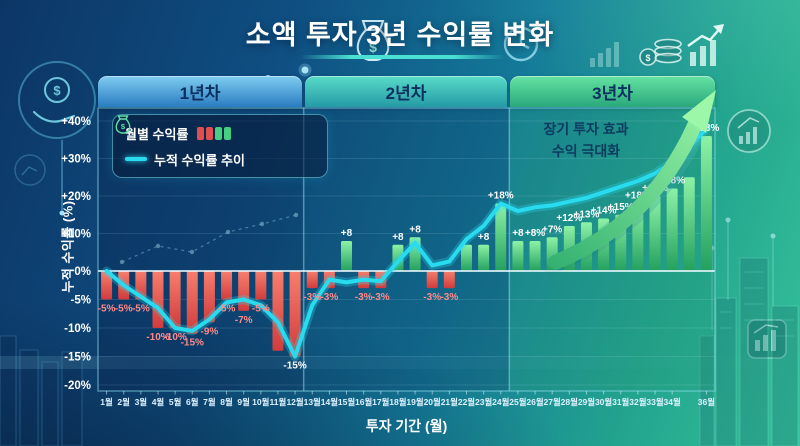 This screenshot has height=446, width=800. What do you see at coordinates (141, 309) in the screenshot?
I see `bar-label-month-3: -5%` at bounding box center [141, 309].